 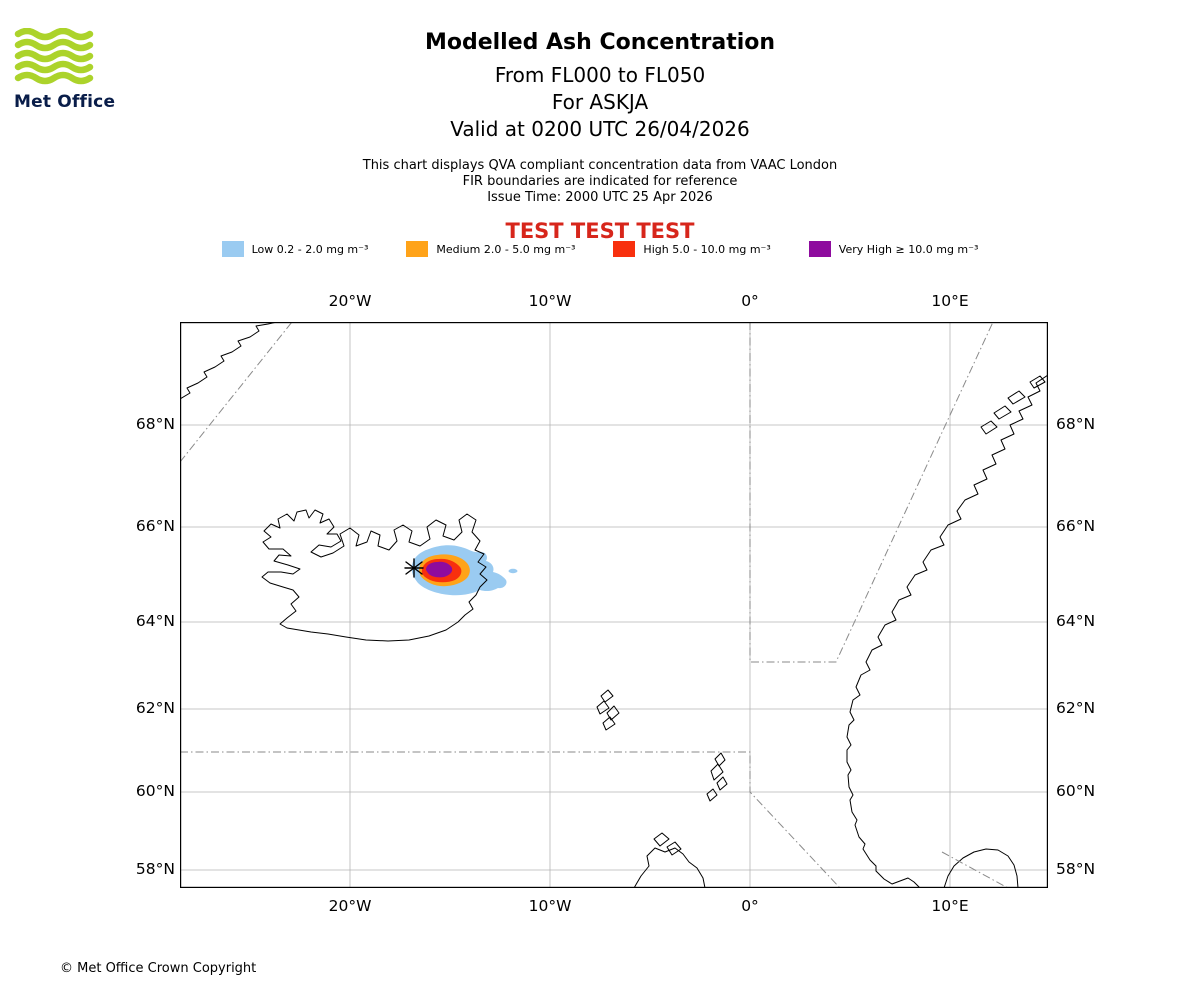 I want to click on legend-item-high: High 5.0 - 10.0 mg m⁻³, so click(x=692, y=249).